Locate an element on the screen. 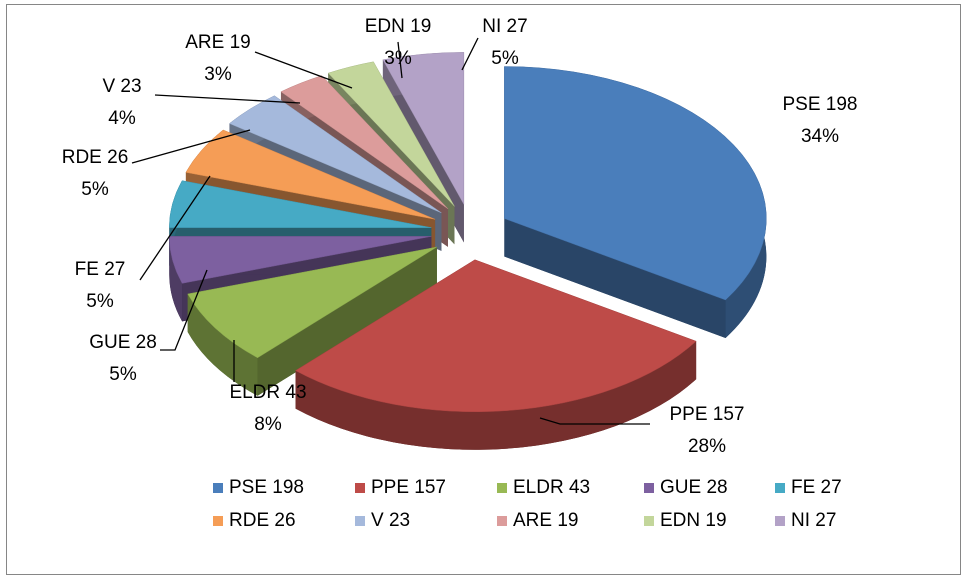  legend-label: ARE 19 is located at coordinates (545, 520).